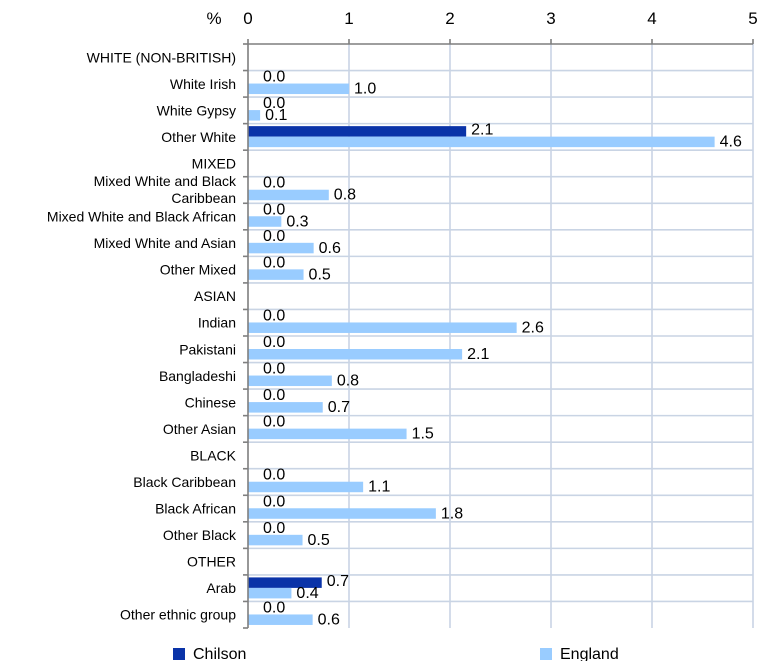 This screenshot has height=661, width=760. Describe the element at coordinates (478, 354) in the screenshot. I see `data-label-england: 2.1` at that location.